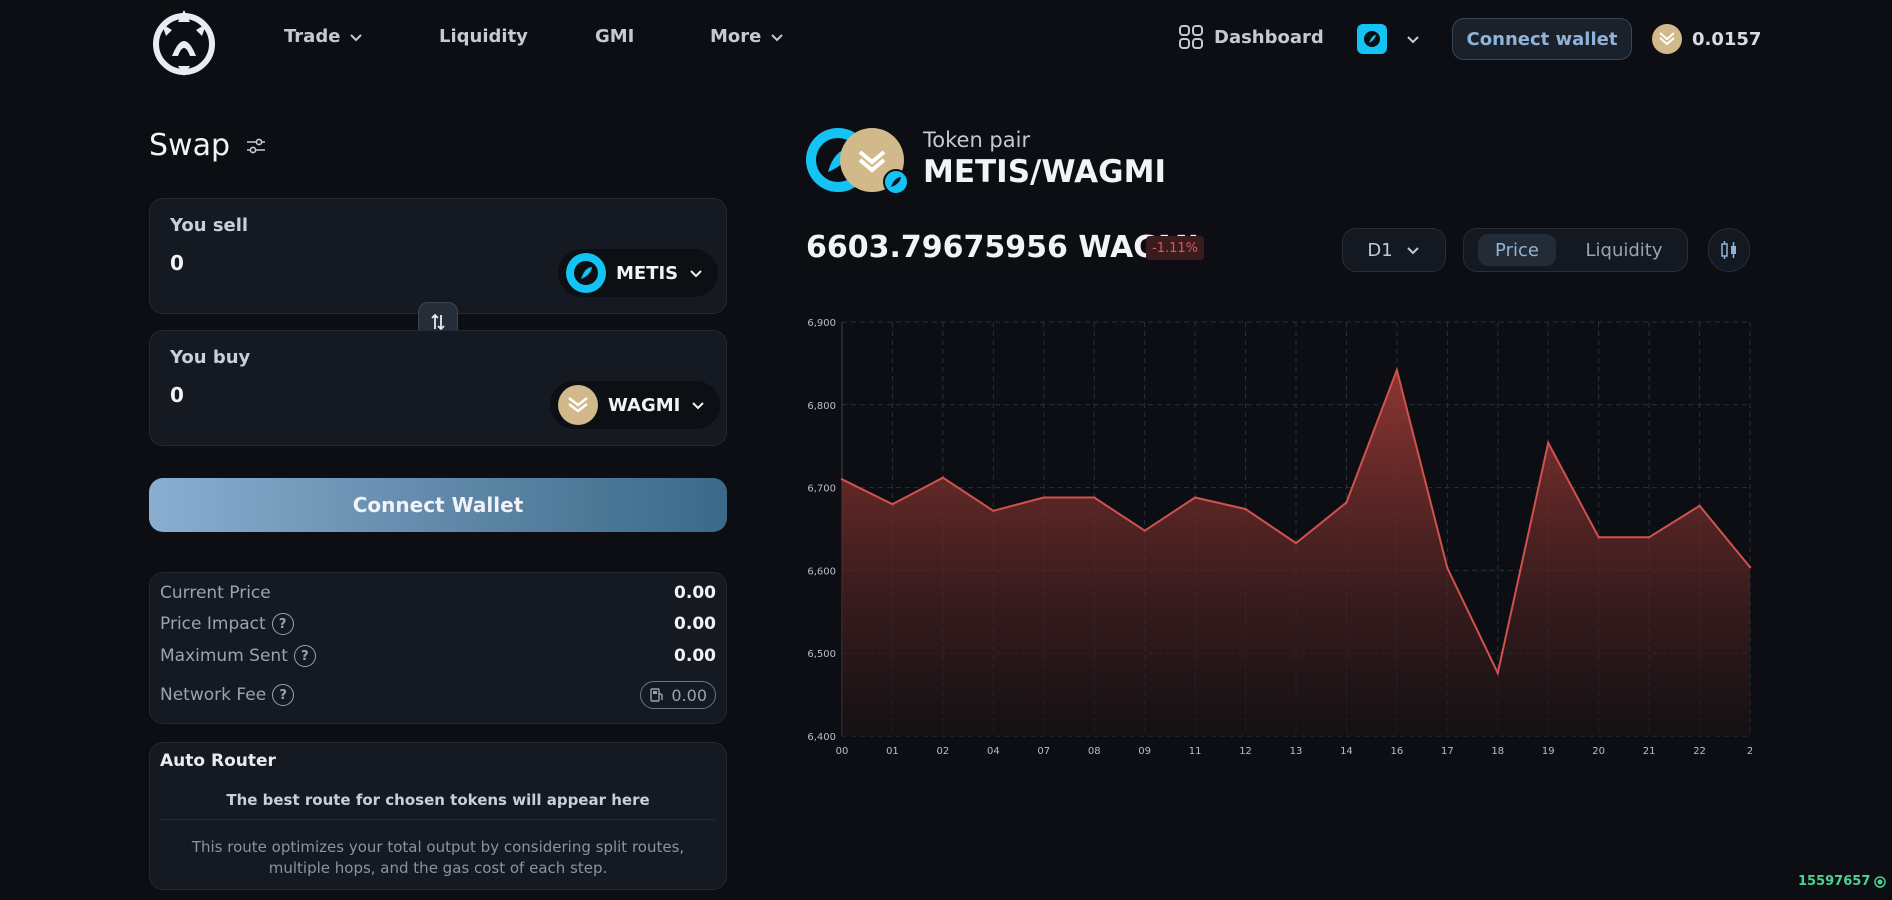 This screenshot has height=900, width=1892. I want to click on y-tick-label: 6,800, so click(821, 406).